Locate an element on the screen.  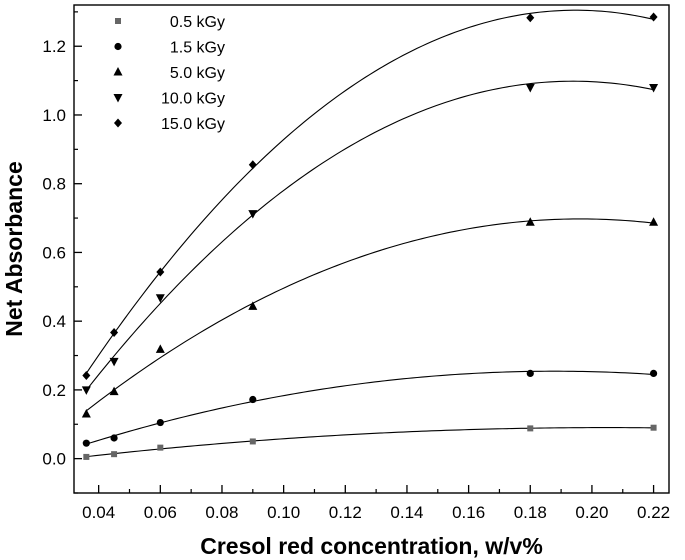
y-axis-title: Net Absorbance is located at coordinates (14, 249).